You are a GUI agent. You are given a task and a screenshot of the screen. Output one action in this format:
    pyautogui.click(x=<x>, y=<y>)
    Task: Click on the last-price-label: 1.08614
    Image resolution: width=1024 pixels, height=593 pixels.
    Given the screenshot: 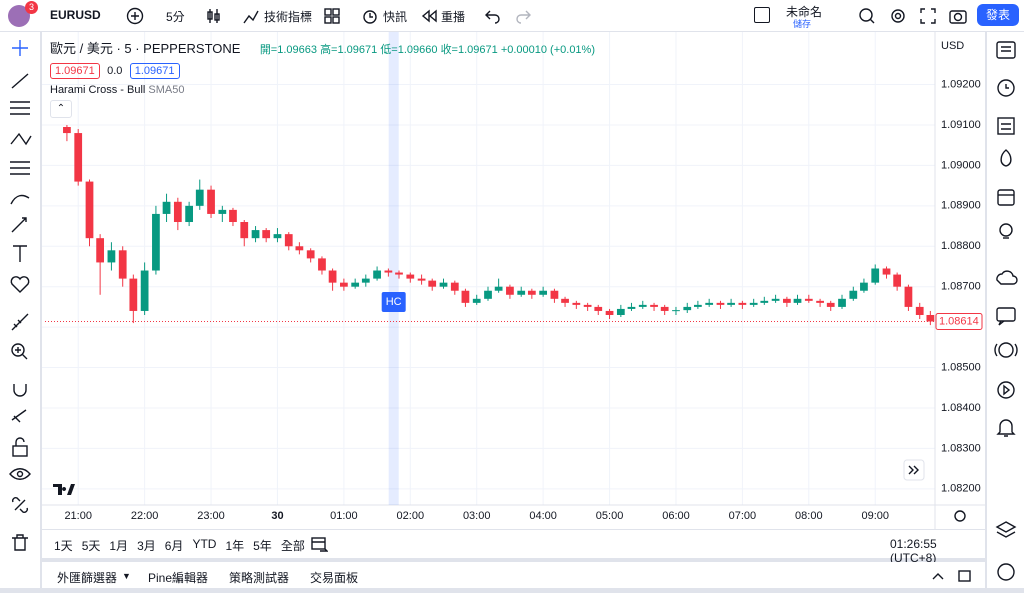 What is the action you would take?
    pyautogui.click(x=959, y=321)
    